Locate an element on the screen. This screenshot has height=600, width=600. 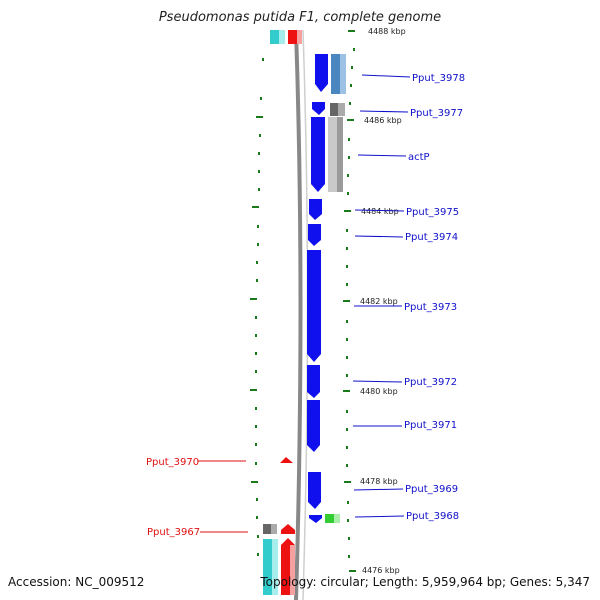
ruler-label: 4482 kbp is located at coordinates (379, 301).